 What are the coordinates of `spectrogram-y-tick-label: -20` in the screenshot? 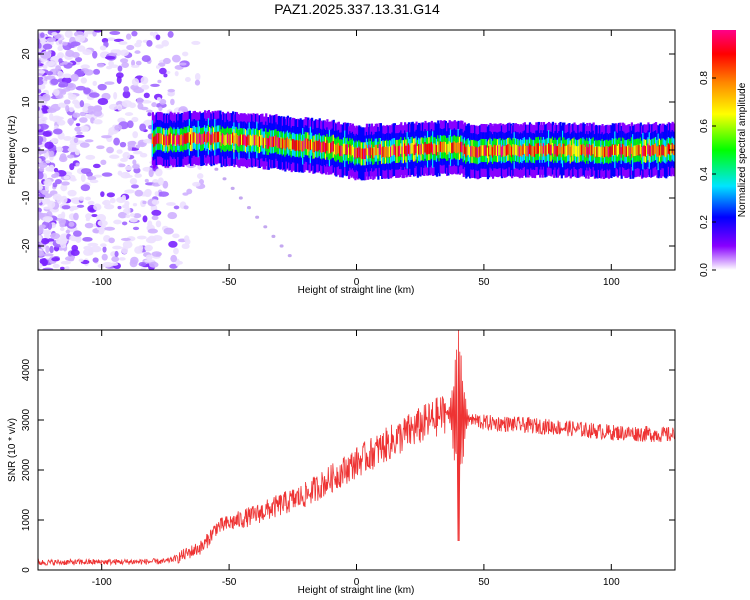 It's located at (26, 245).